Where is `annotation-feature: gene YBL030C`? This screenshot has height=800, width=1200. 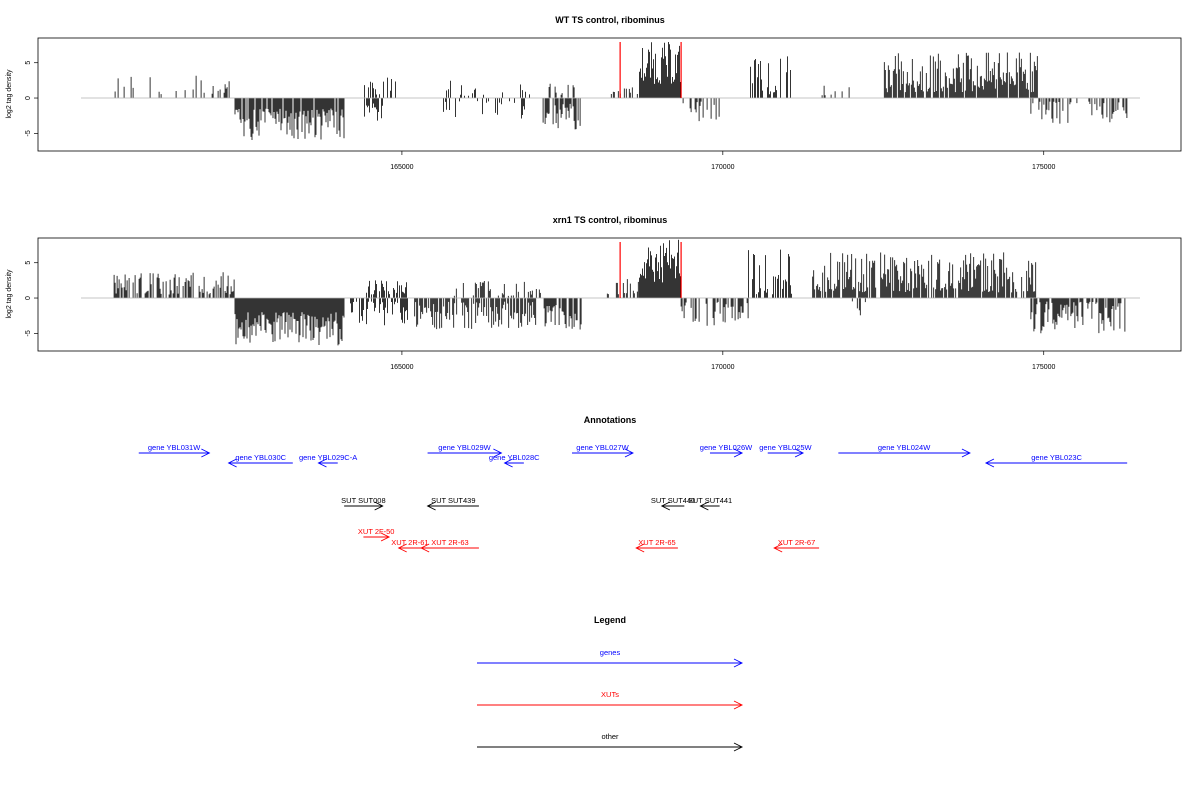
annotation-feature: gene YBL030C is located at coordinates (260, 460).